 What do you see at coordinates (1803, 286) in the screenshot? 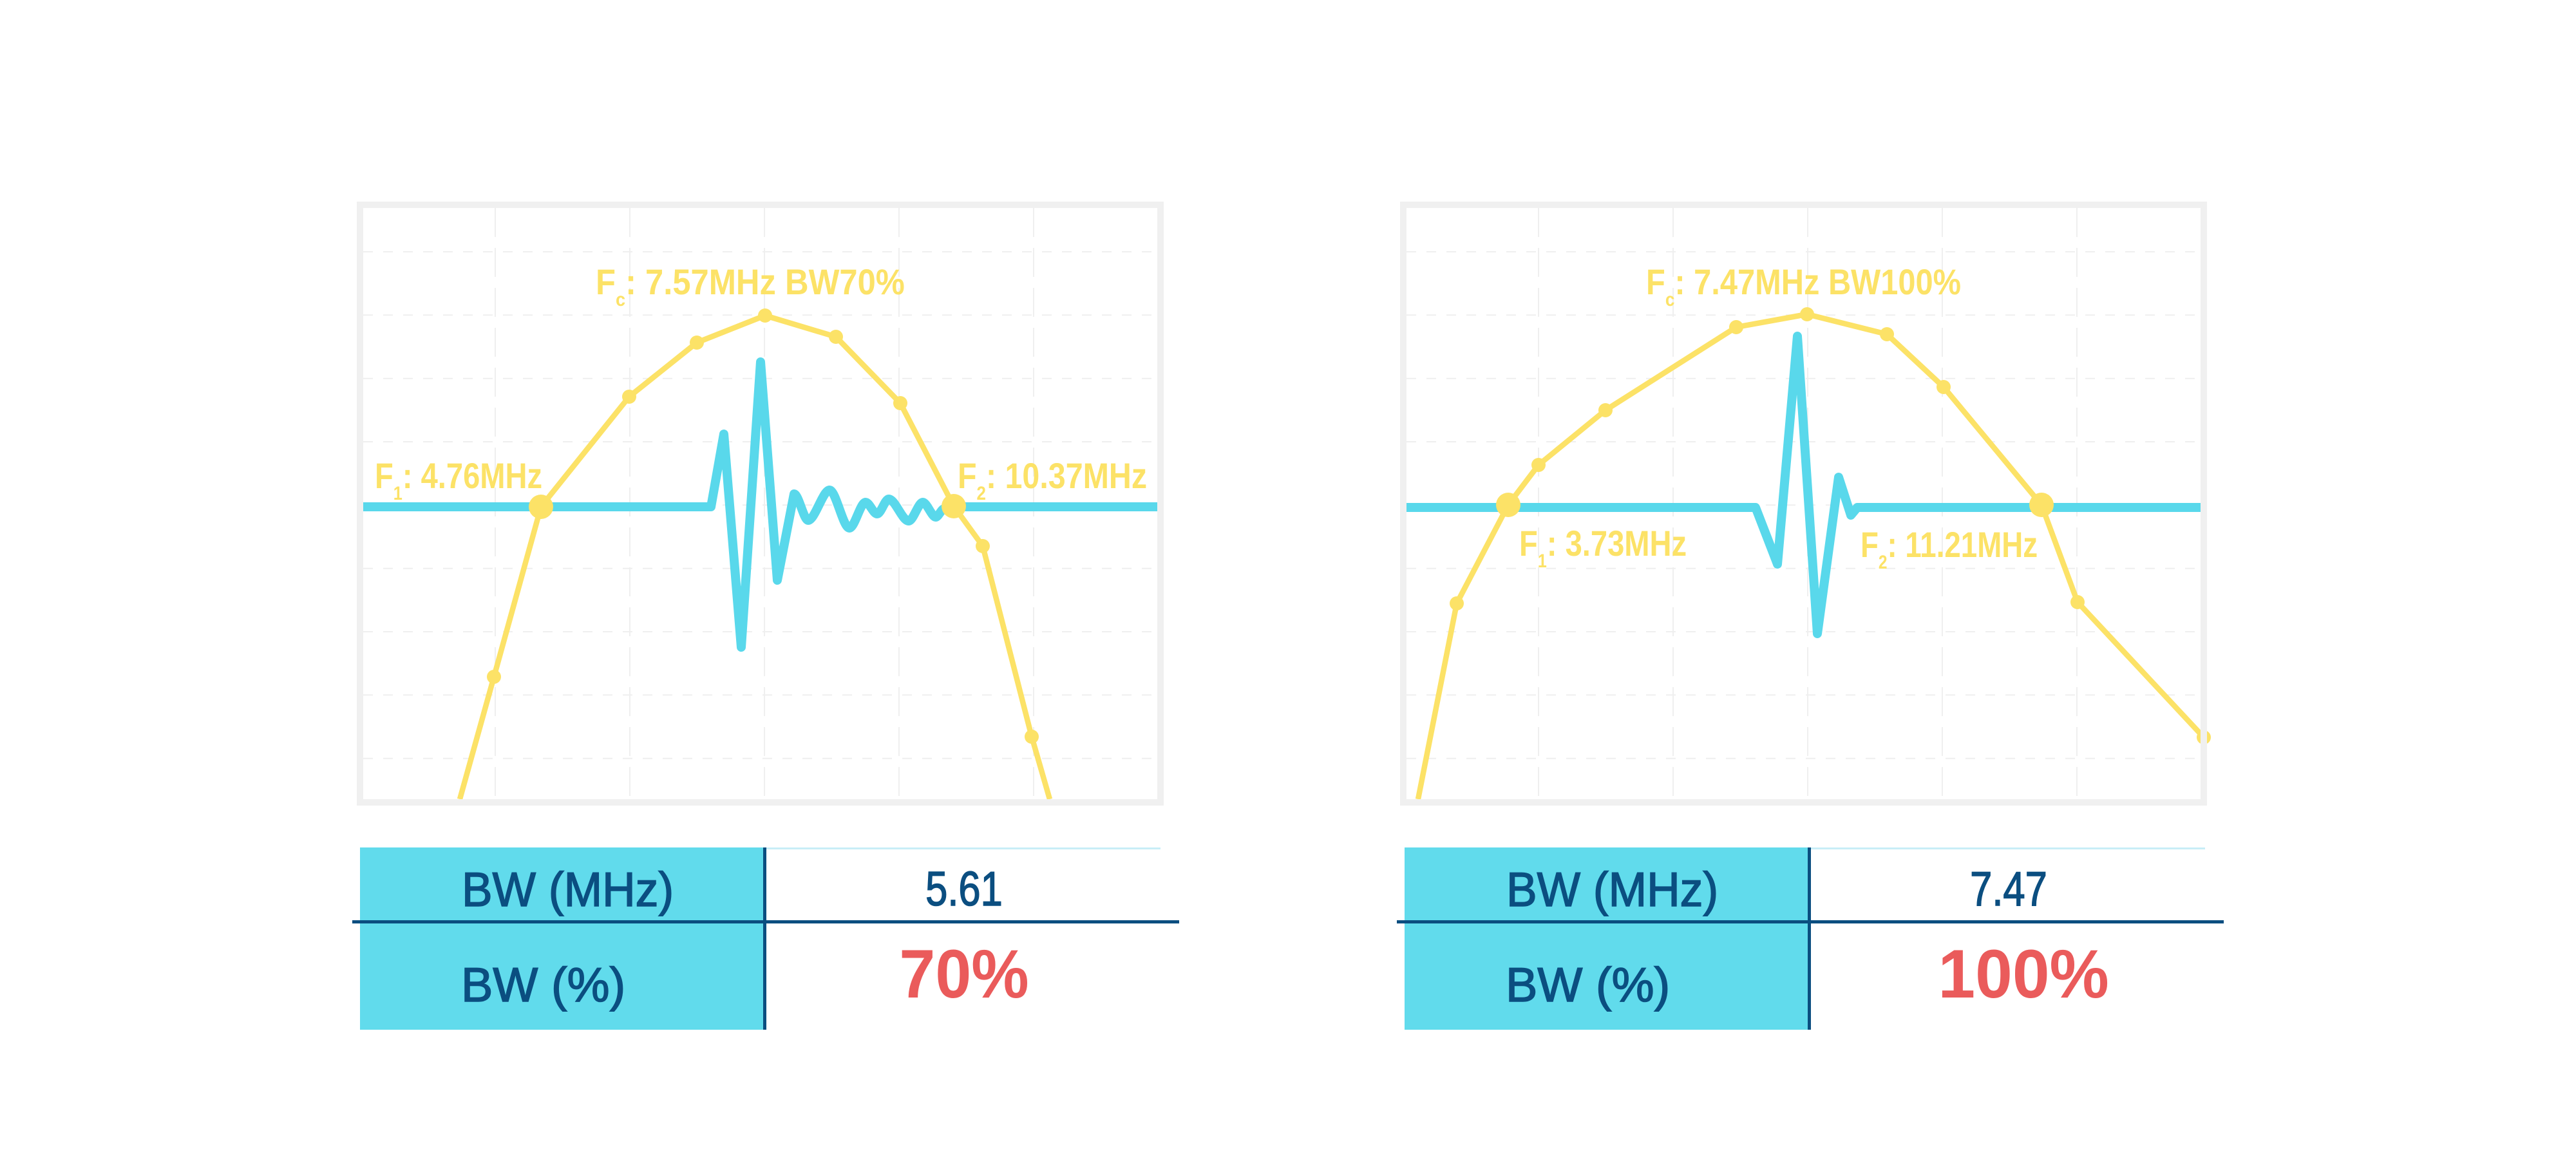
I see `svg-text: Fc: 7.47MHz BW100%` at bounding box center [1803, 286].